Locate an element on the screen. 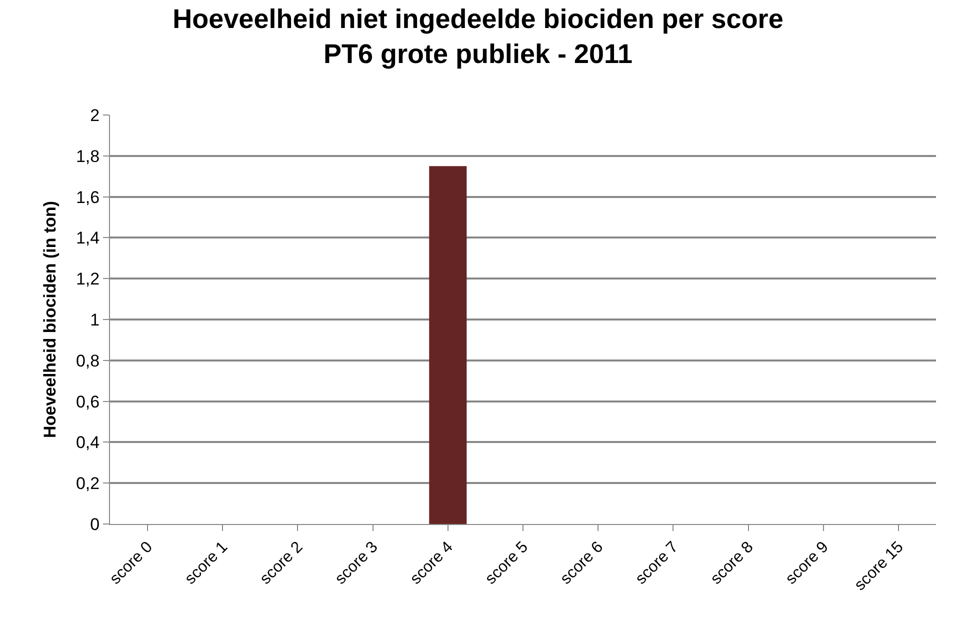  y-tick-label: 0,4 is located at coordinates (88, 442).